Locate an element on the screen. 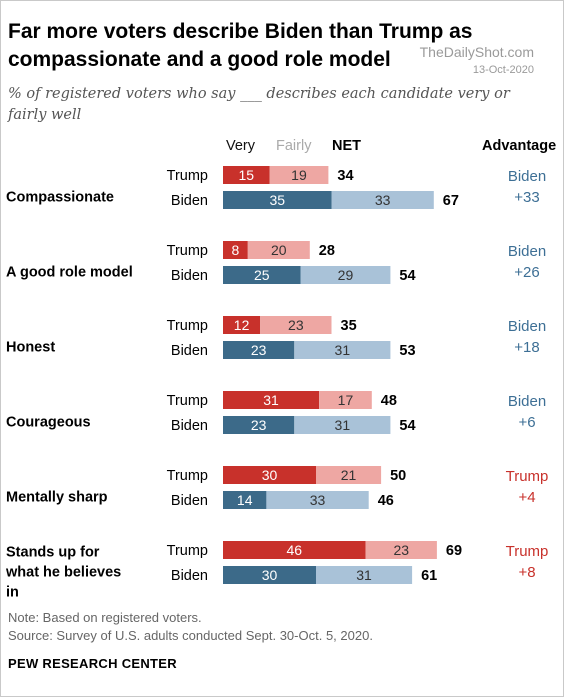 The width and height of the screenshot is (564, 697). bar-trump-fairly-honest is located at coordinates (296, 325).